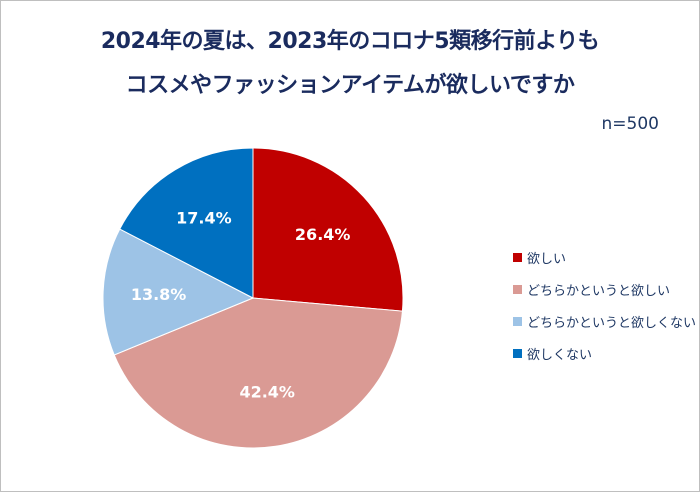 The width and height of the screenshot is (700, 492). Describe the element at coordinates (612, 323) in the screenshot. I see `legend-label: どちらかというと欲しくない` at that location.